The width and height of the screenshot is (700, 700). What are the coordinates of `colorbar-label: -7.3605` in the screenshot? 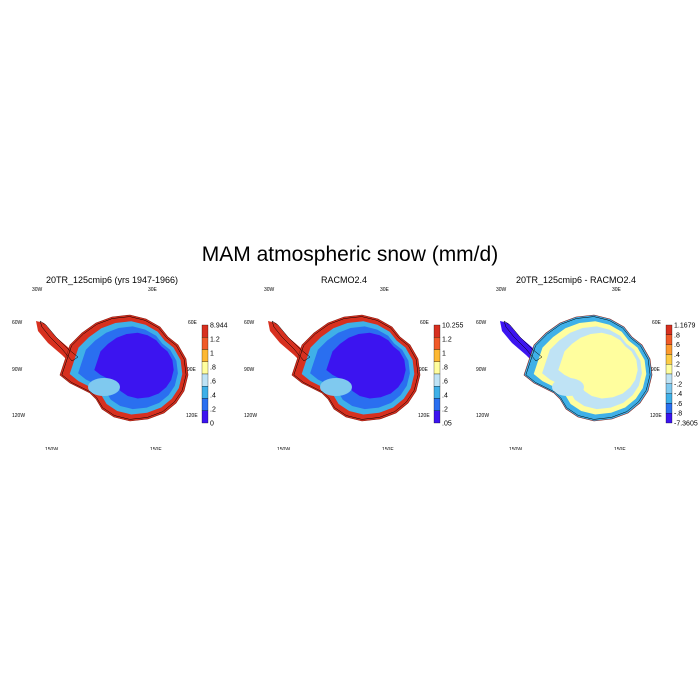 It's located at (686, 424).